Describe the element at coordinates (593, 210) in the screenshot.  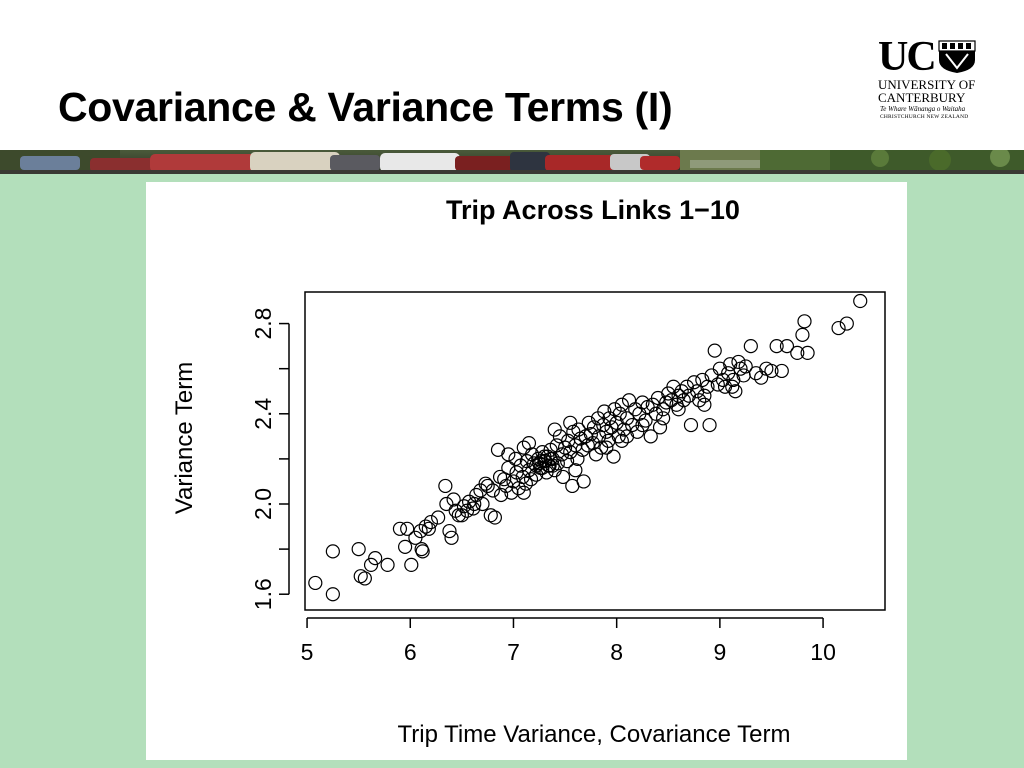
I see `chart-title: Trip Across Links 1−10` at that location.